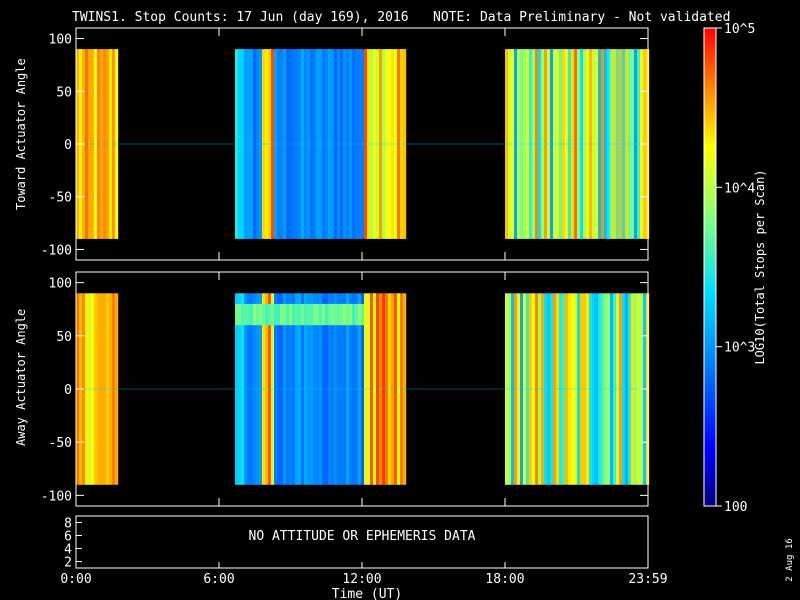  Describe the element at coordinates (68, 390) in the screenshot. I see `y-tick-label: 0` at that location.